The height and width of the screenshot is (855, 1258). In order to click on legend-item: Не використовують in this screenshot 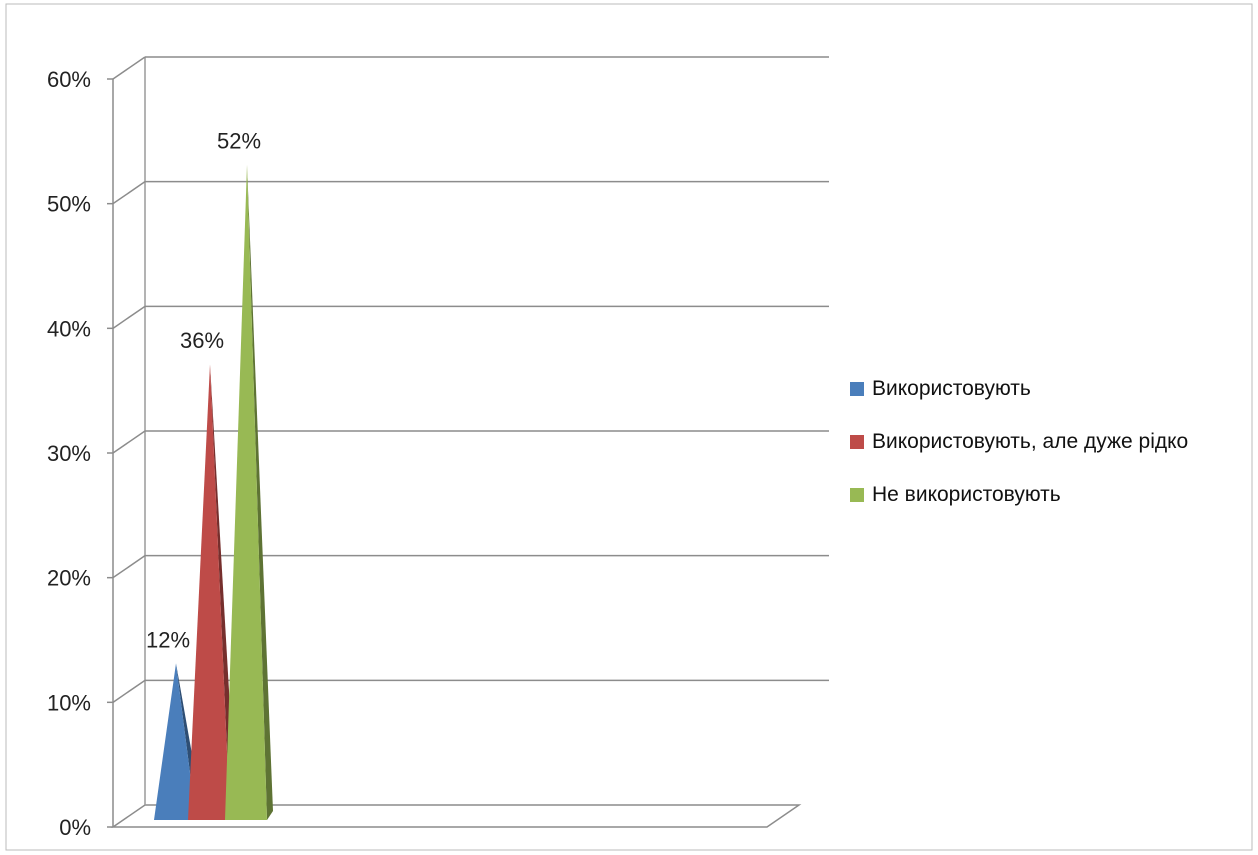, I will do `click(1019, 495)`.